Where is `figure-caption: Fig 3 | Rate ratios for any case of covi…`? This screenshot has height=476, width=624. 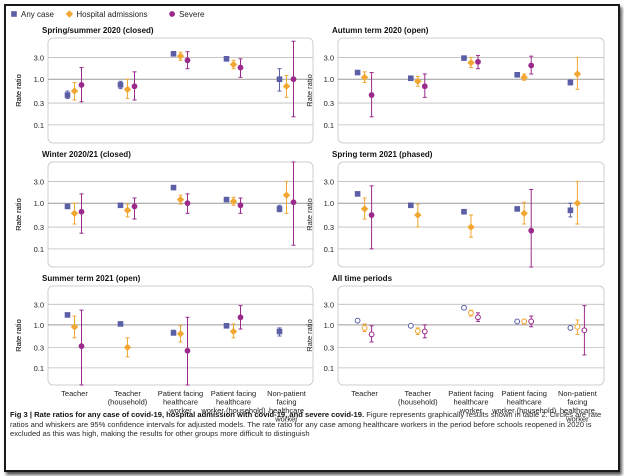 figure-caption: Fig 3 | Rate ratios for any case of covi… is located at coordinates (310, 424).